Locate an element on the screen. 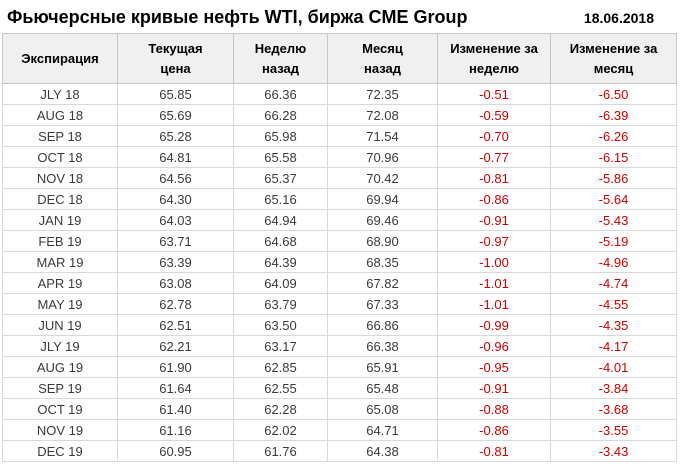 Image resolution: width=680 pixels, height=476 pixels. expiration-cell: FEB 19 is located at coordinates (60, 241).